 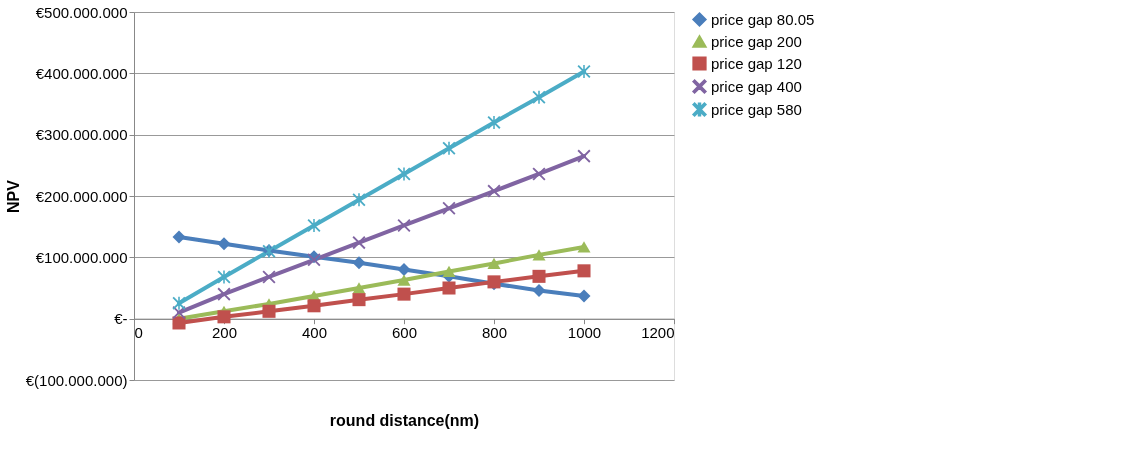 I want to click on legend-label: price gap 580, so click(x=756, y=109).